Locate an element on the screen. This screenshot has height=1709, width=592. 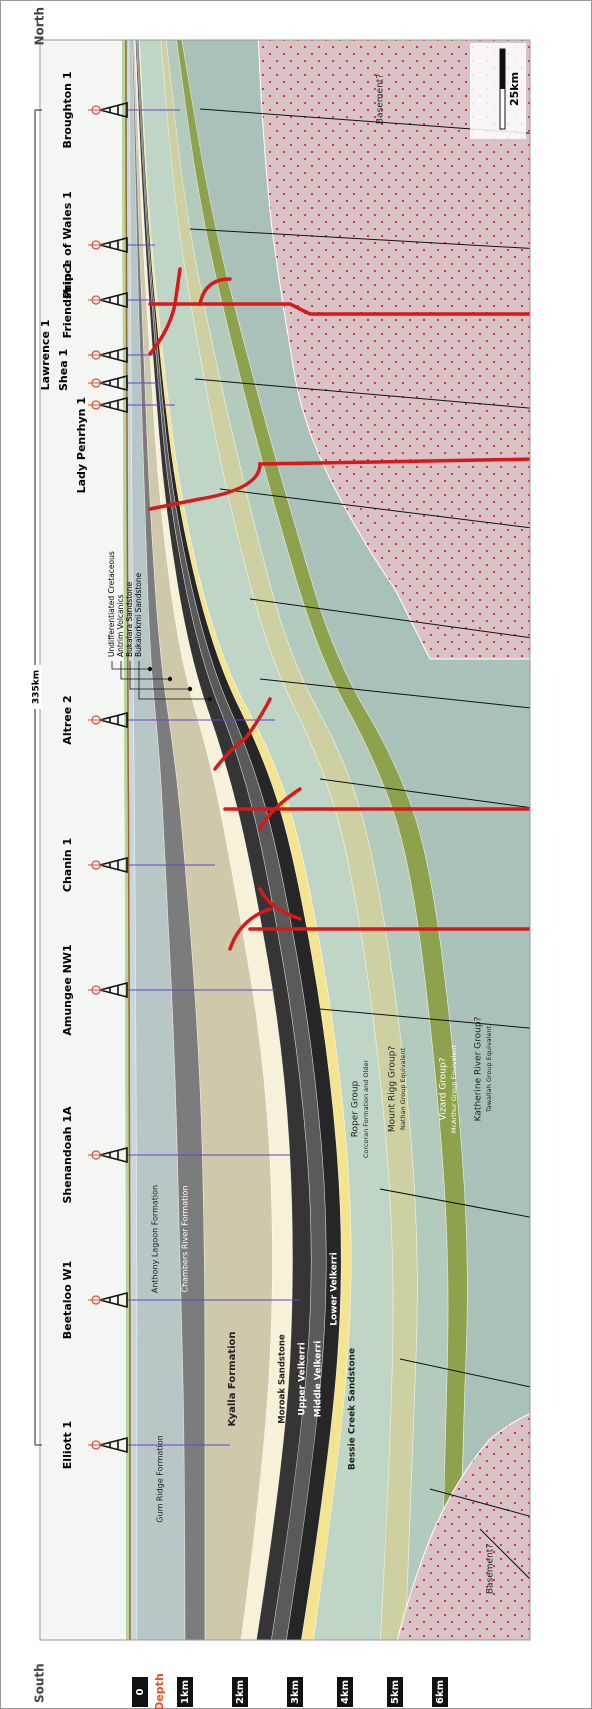
south-label: South is located at coordinates (40, 1683).